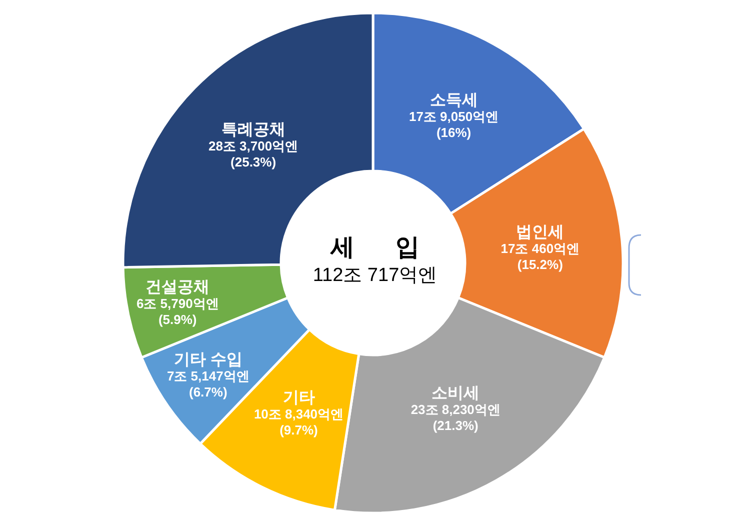 The image size is (755, 531). I want to click on slice-label: 기타, so click(298, 397).